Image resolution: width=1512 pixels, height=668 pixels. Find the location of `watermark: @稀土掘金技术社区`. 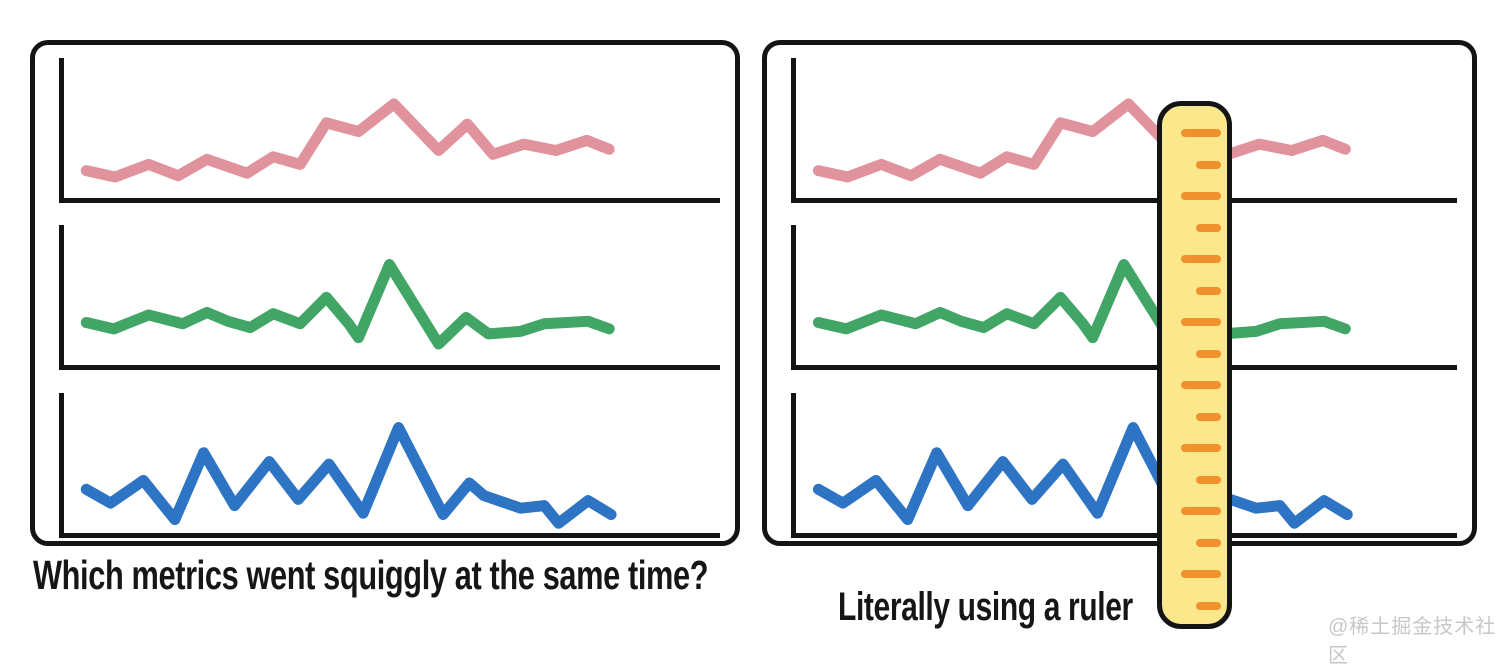

watermark: @稀土掘金技术社区 is located at coordinates (1412, 641).